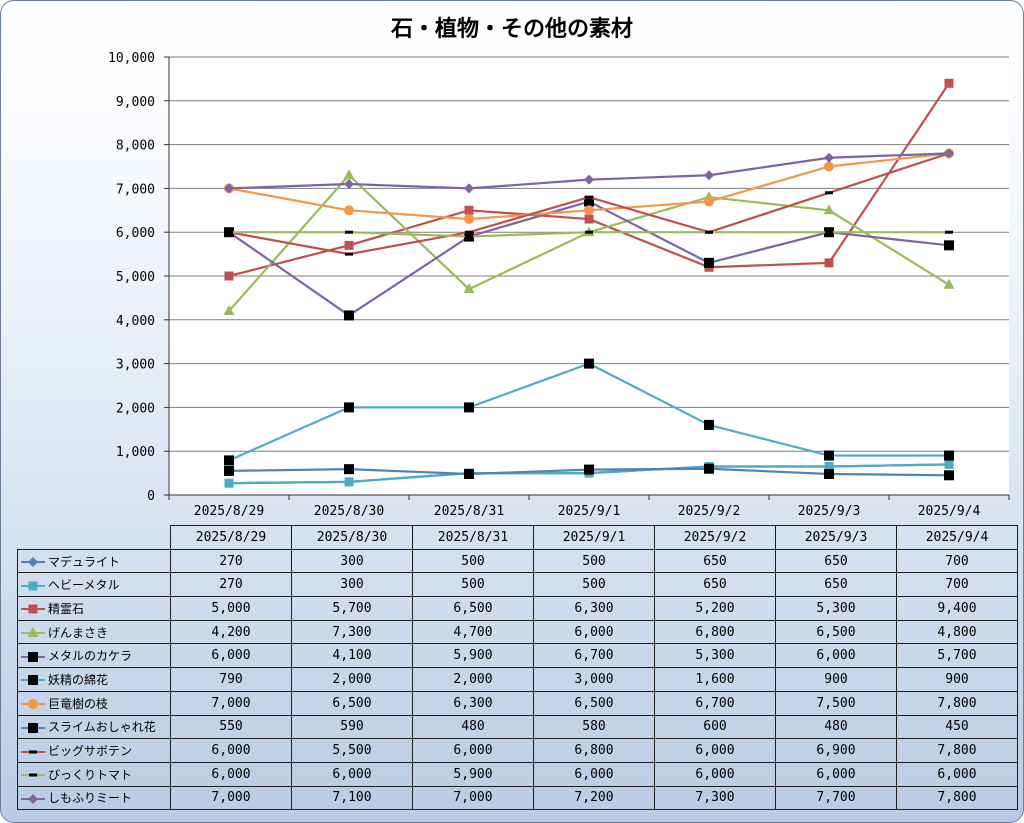 The image size is (1024, 823). What do you see at coordinates (836, 679) in the screenshot?
I see `table-value-cell: 900` at bounding box center [836, 679].